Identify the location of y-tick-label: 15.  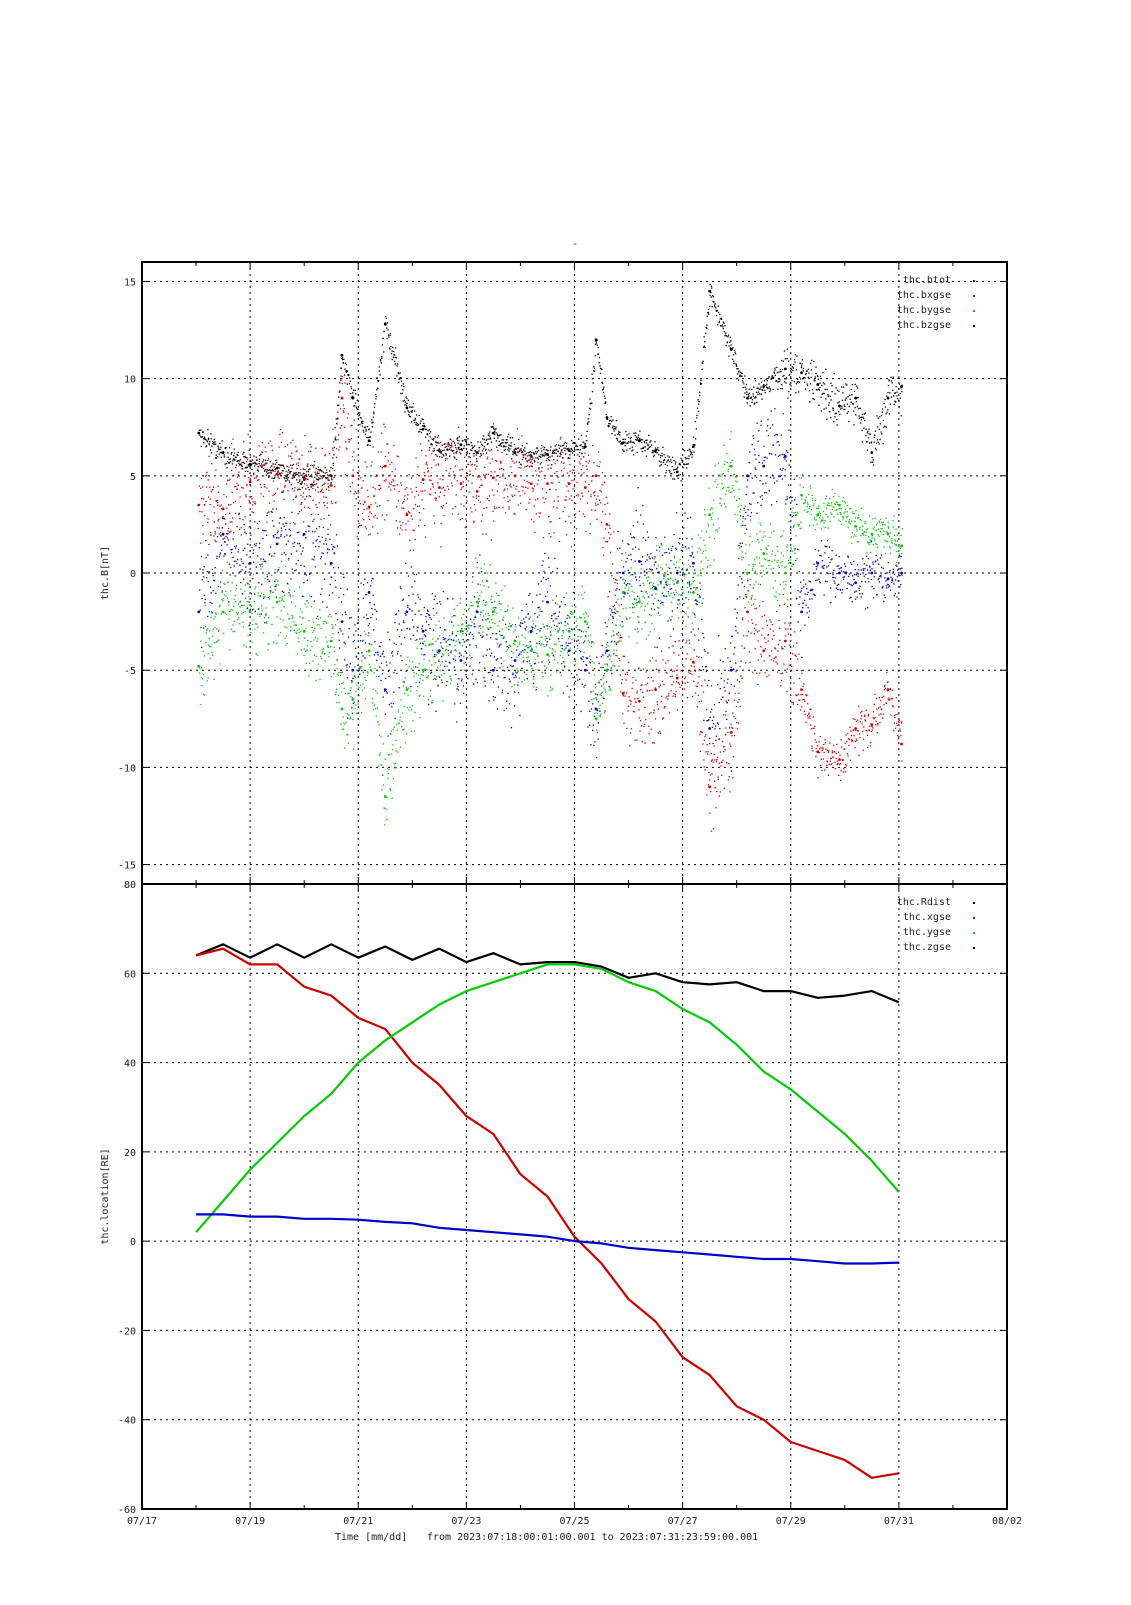
(130, 282).